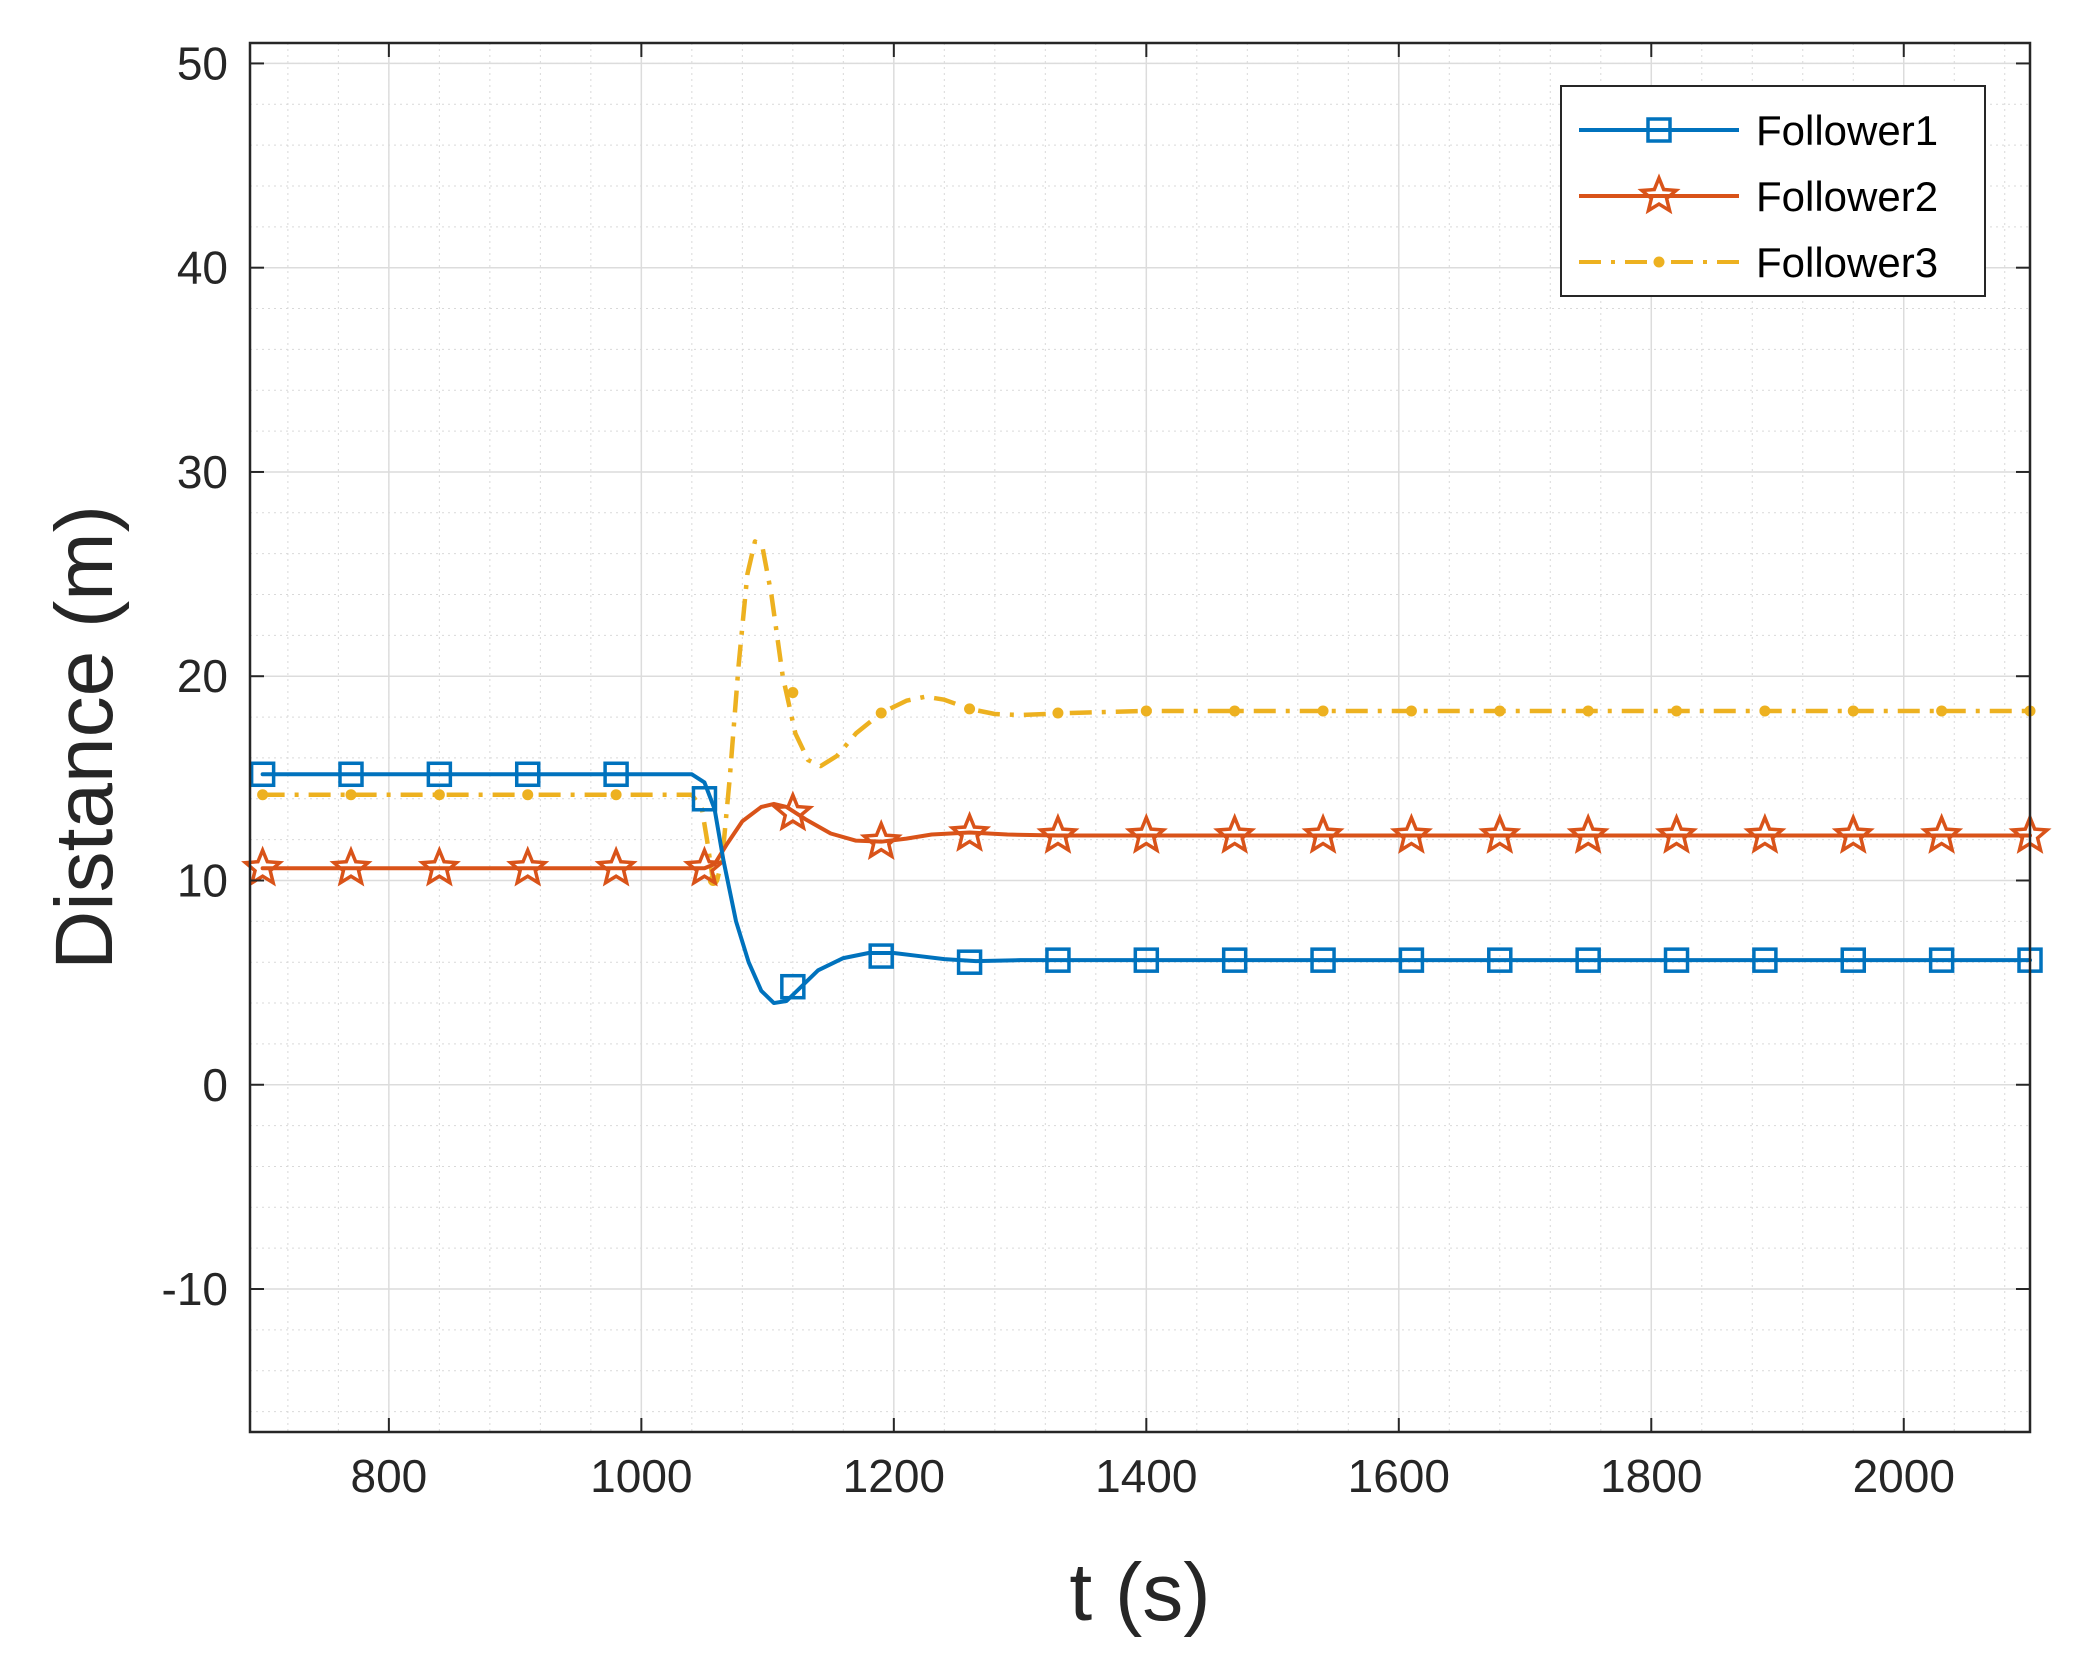  Describe the element at coordinates (1904, 1476) in the screenshot. I see `x-tick-label: 2000` at that location.